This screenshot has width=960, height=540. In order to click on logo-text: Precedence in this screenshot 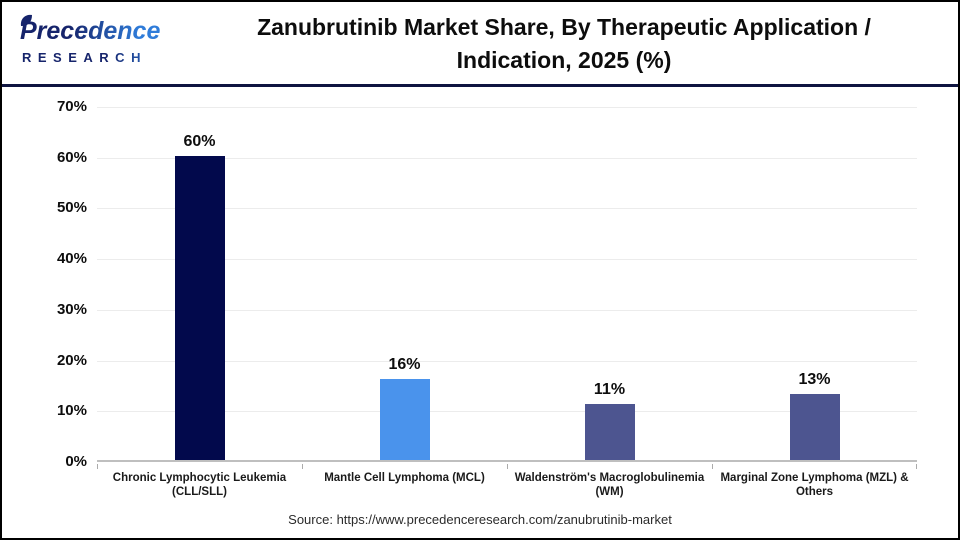, I will do `click(90, 30)`.